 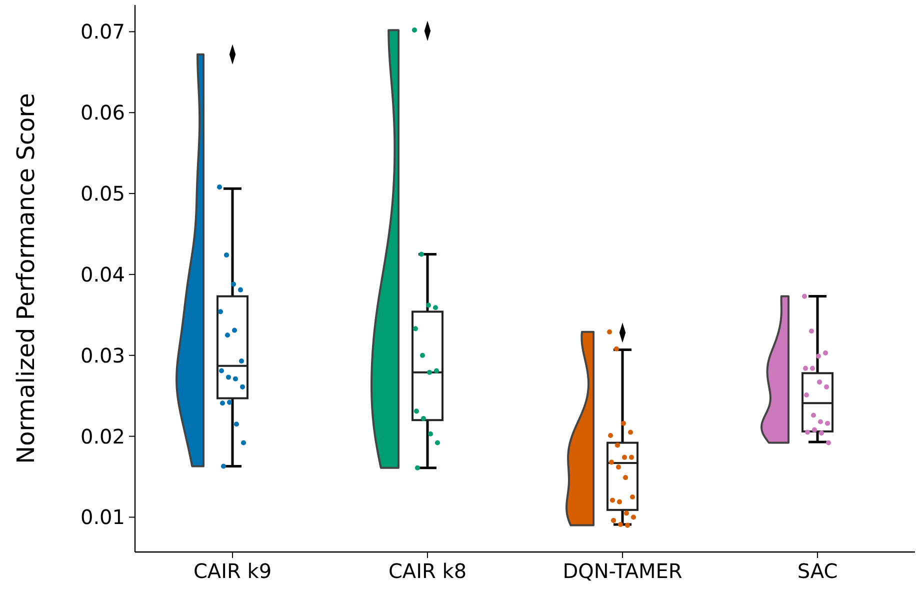 What do you see at coordinates (622, 571) in the screenshot?
I see `x-tick-label: DQN-TAMER` at bounding box center [622, 571].